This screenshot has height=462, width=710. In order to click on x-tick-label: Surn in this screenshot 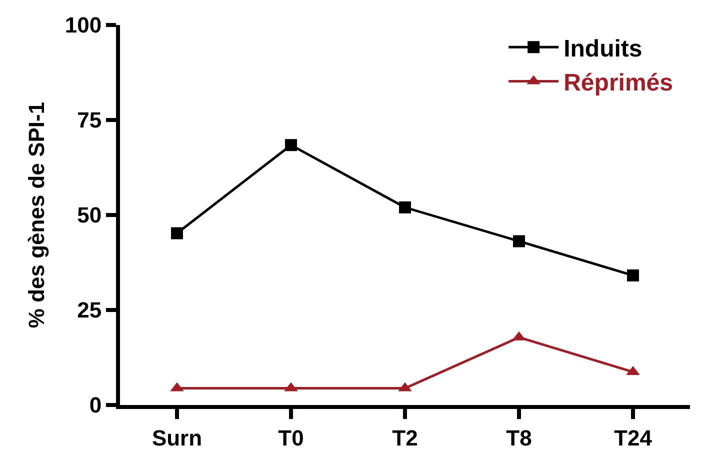, I will do `click(177, 437)`.